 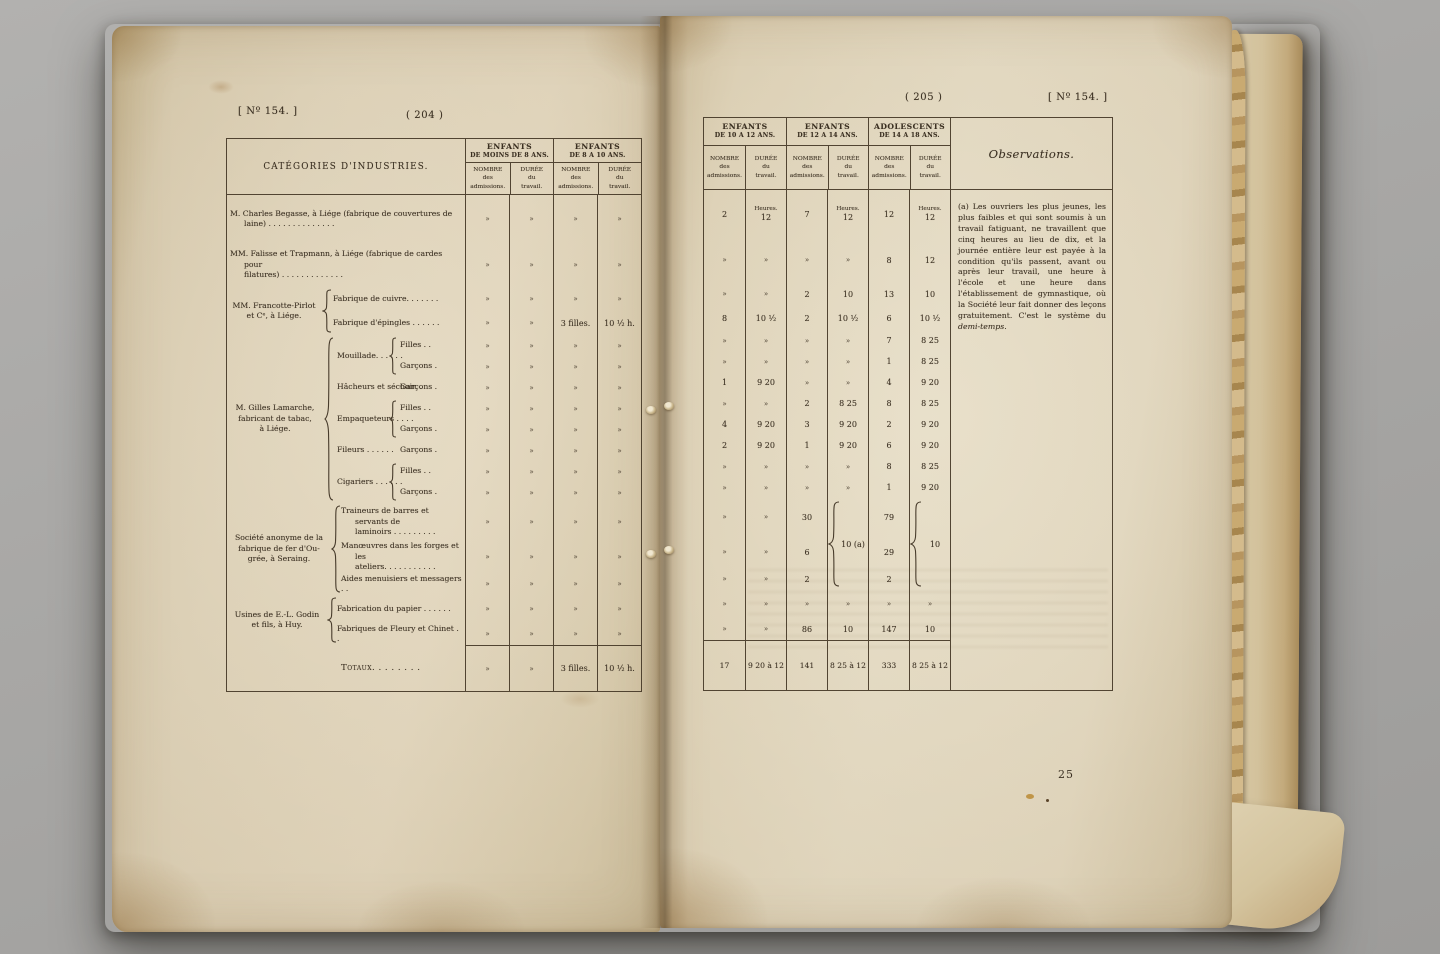 What do you see at coordinates (908, 340) in the screenshot?
I see `table-row: » » » » 7 8 25` at bounding box center [908, 340].